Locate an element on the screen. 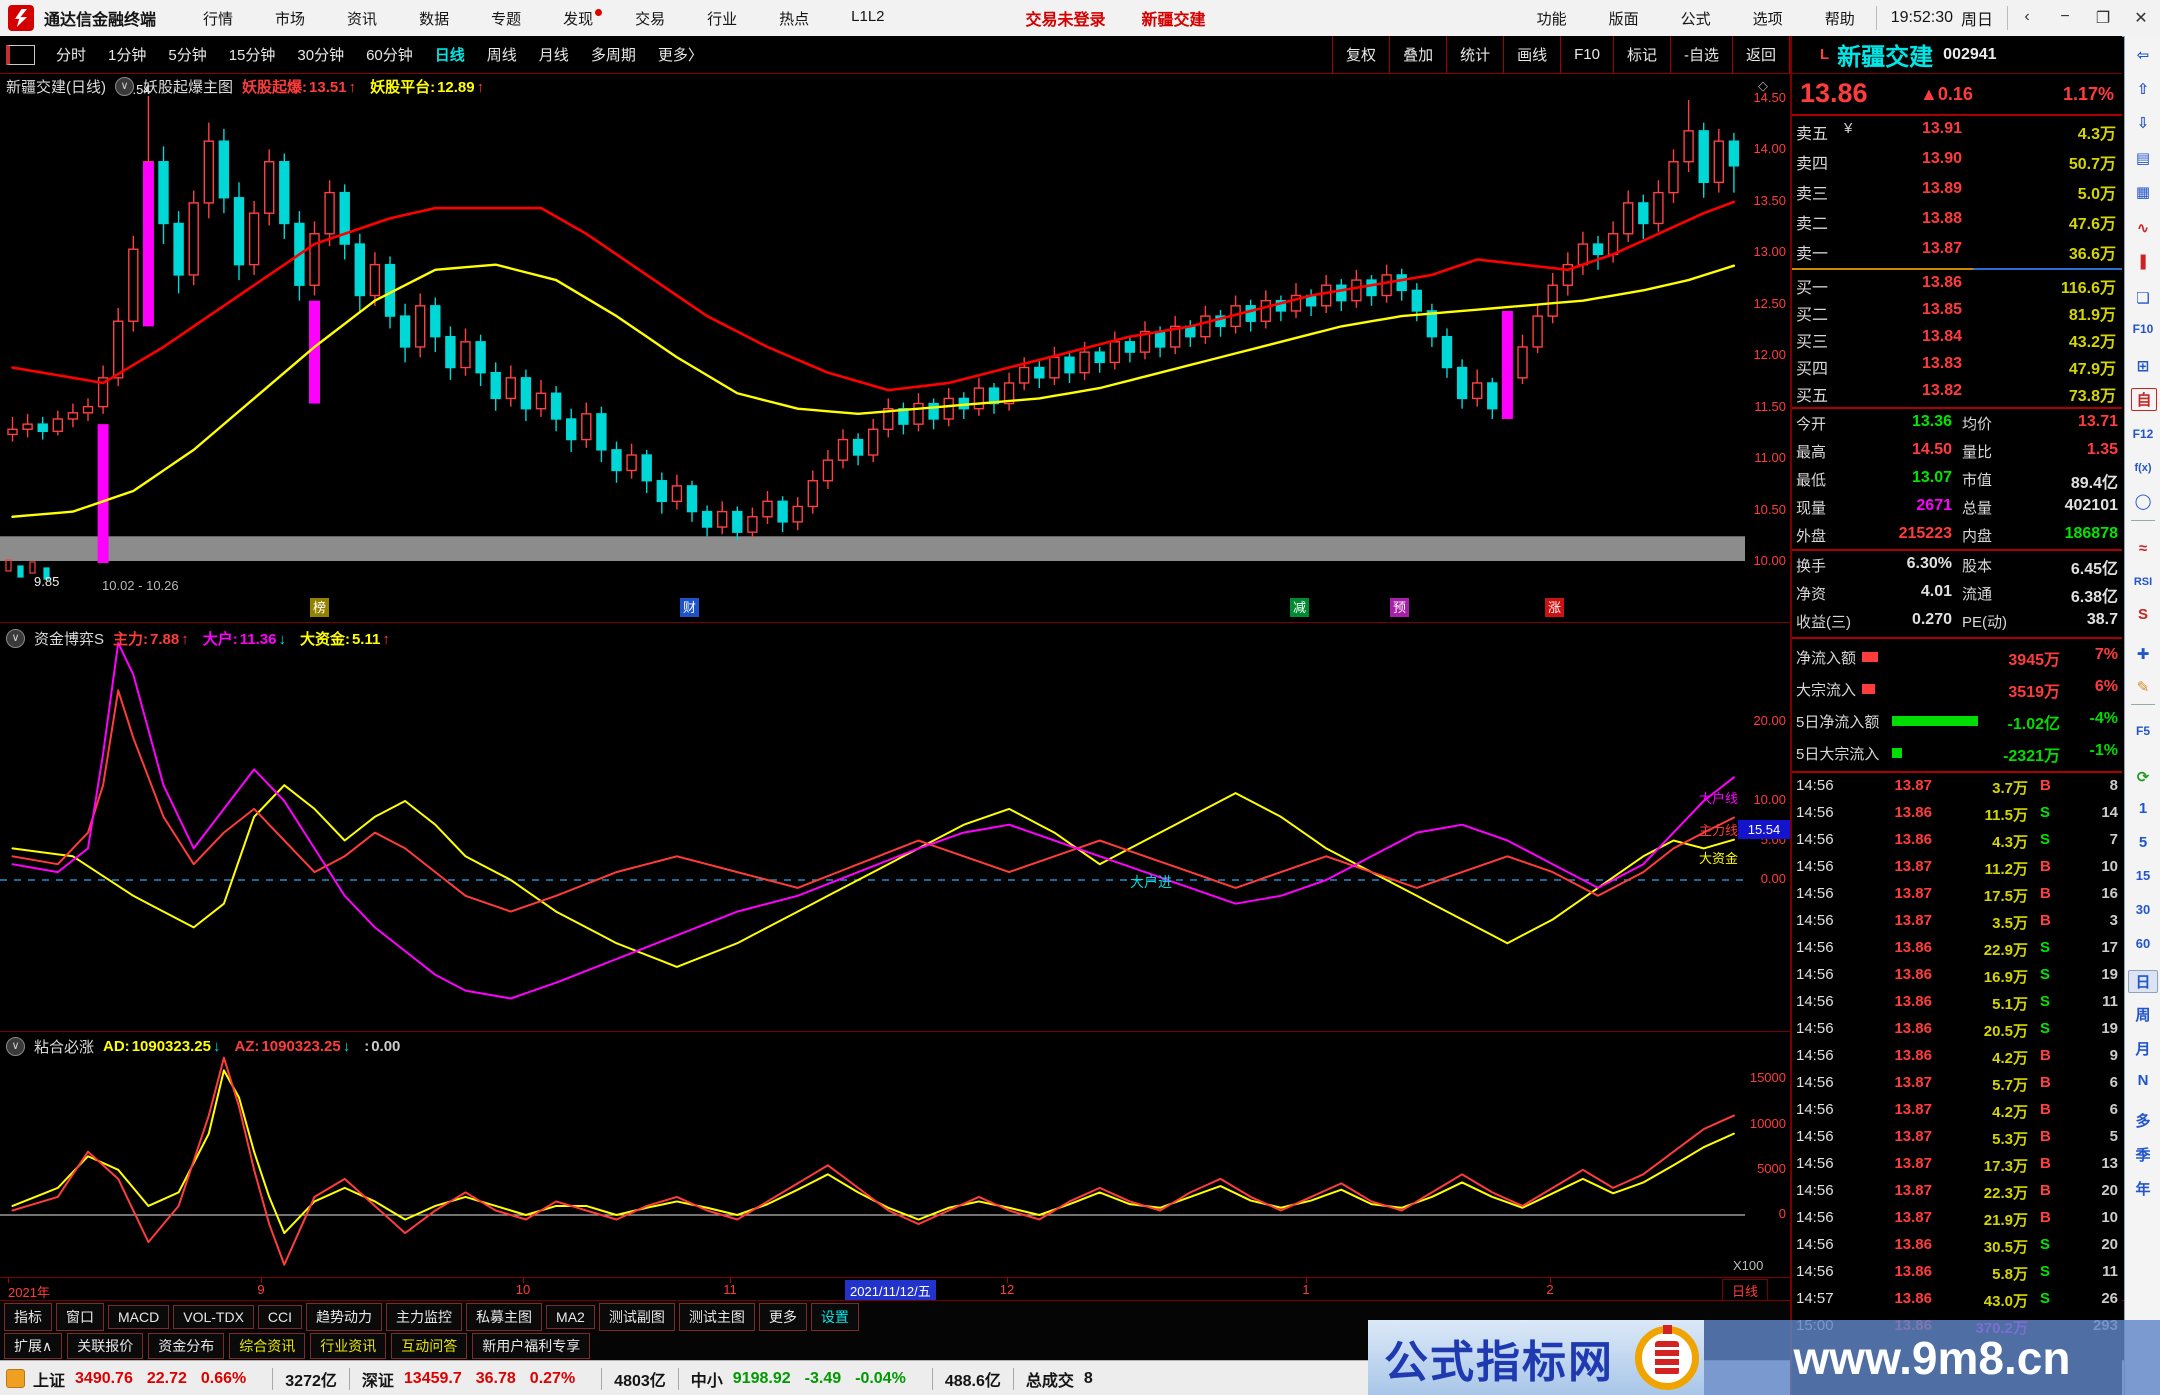  sticky-rise-chart is located at coordinates (895, 1154).